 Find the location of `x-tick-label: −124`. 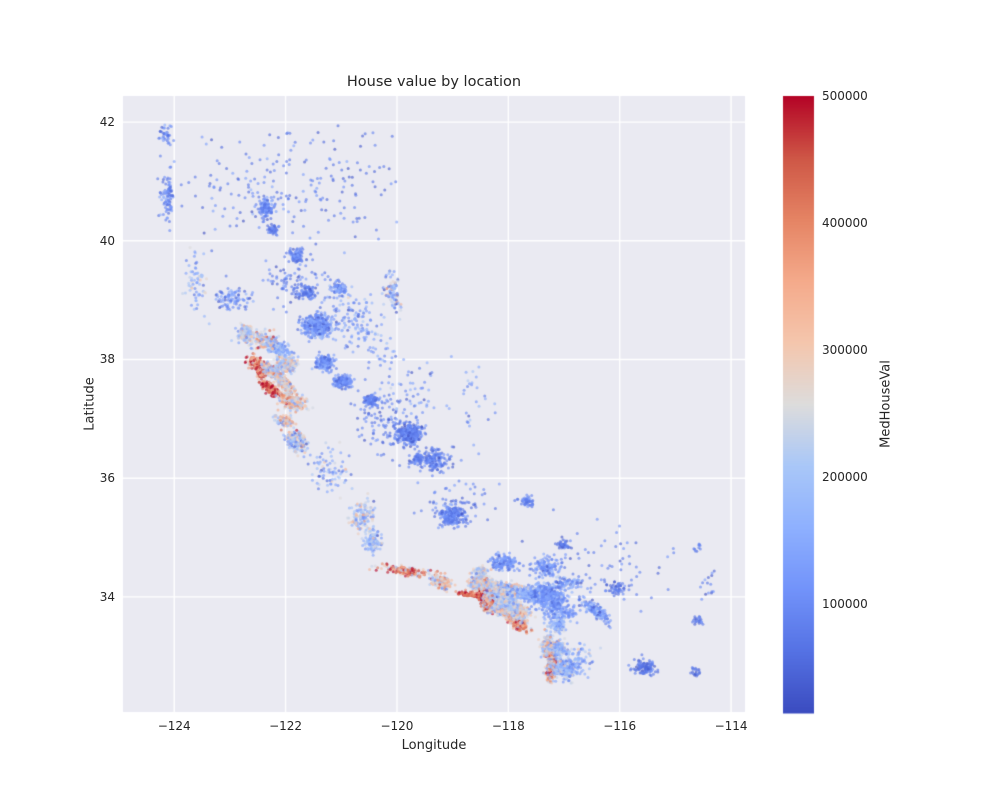

x-tick-label: −124 is located at coordinates (174, 726).